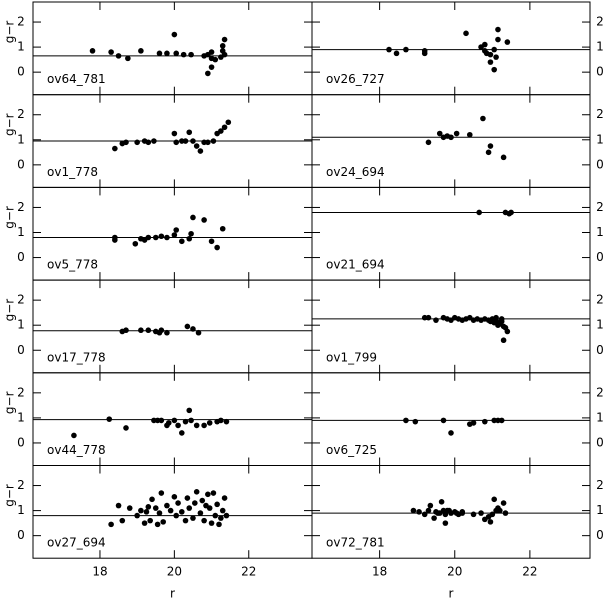  Describe the element at coordinates (355, 172) in the screenshot. I see `panel-label: ov24_694` at that location.